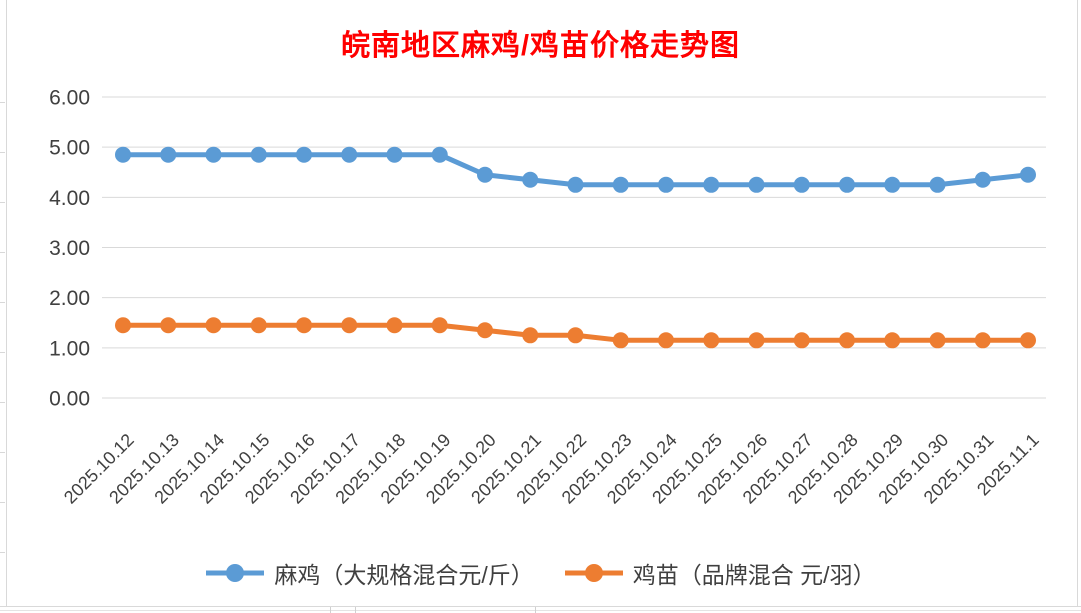 Image resolution: width=1081 pixels, height=613 pixels. Describe the element at coordinates (69, 248) in the screenshot. I see `y-tick-label: 3.00` at that location.